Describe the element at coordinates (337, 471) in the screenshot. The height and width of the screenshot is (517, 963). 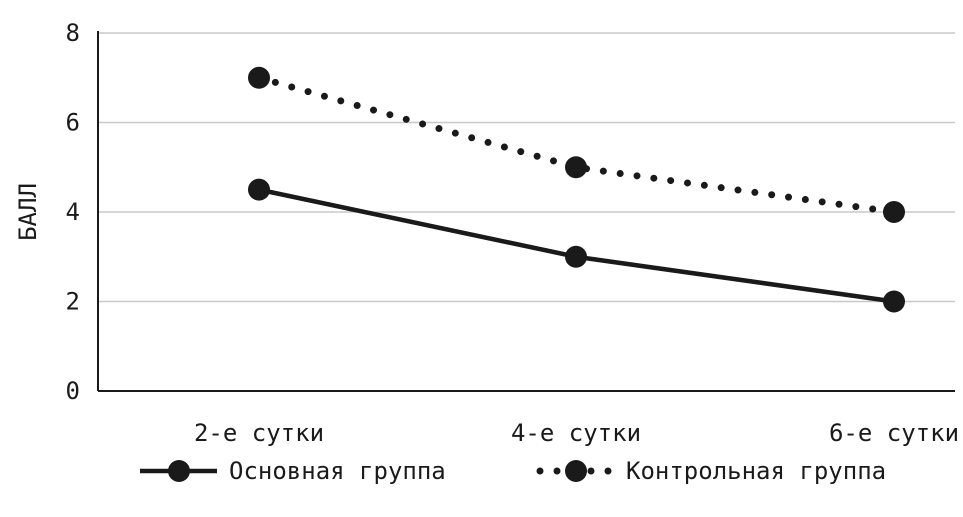
I see `legend-label-1: Основная группа` at that location.